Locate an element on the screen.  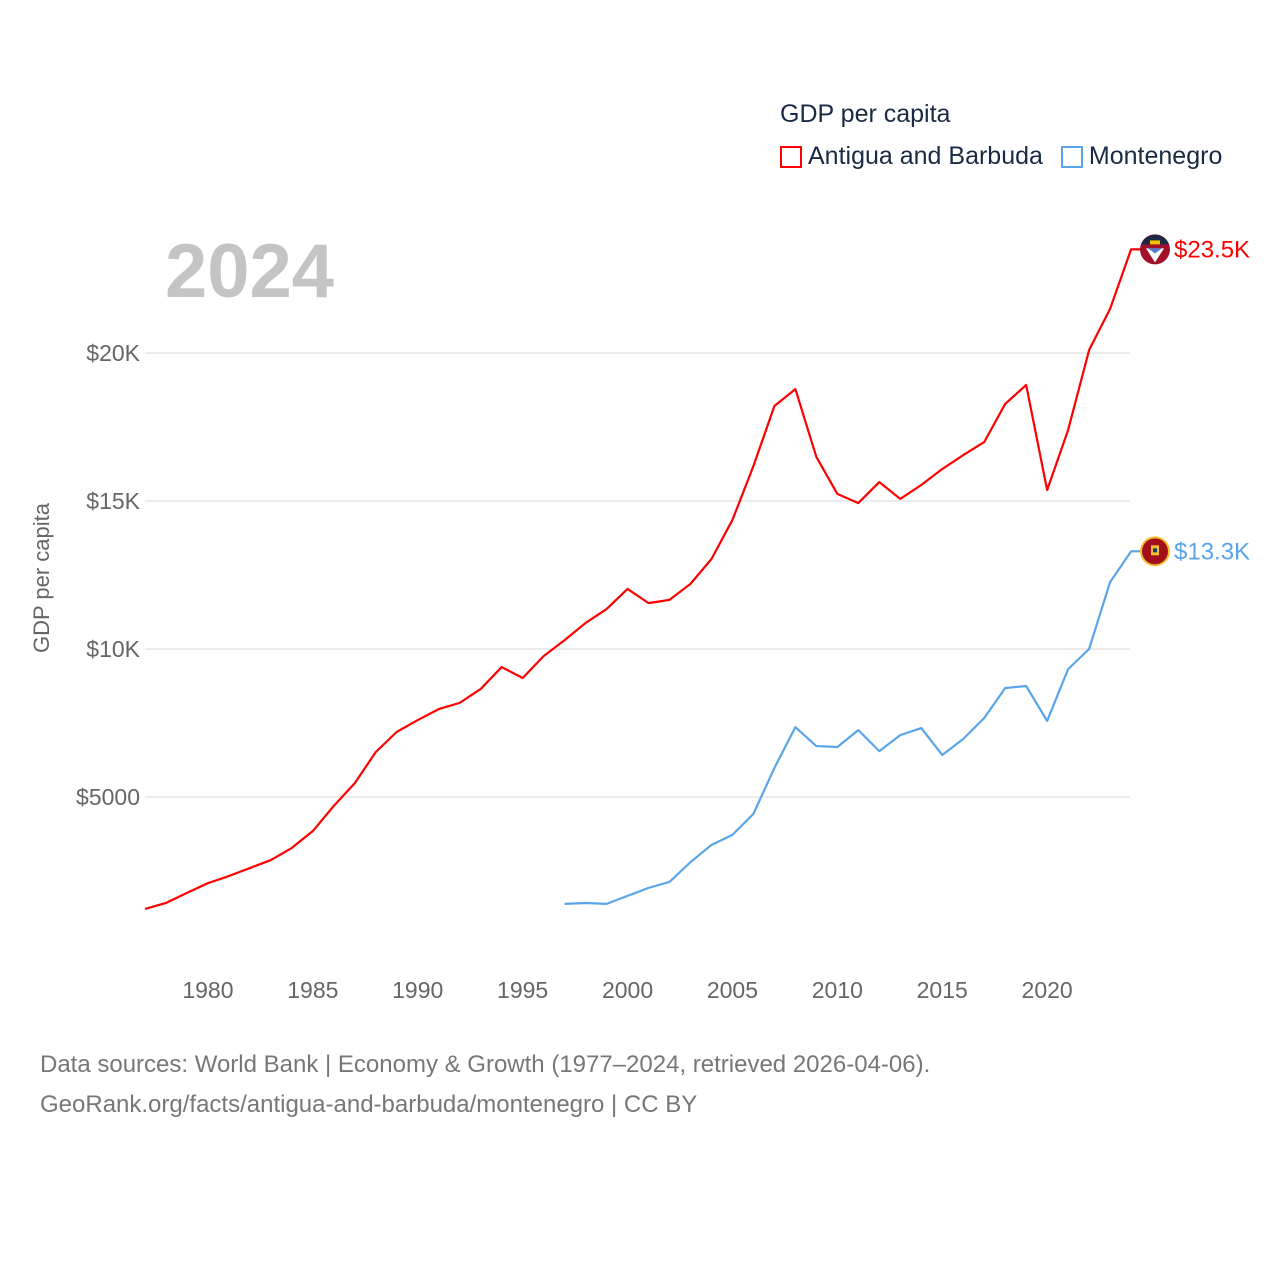
montenegro-flag-icon is located at coordinates (1155, 551).